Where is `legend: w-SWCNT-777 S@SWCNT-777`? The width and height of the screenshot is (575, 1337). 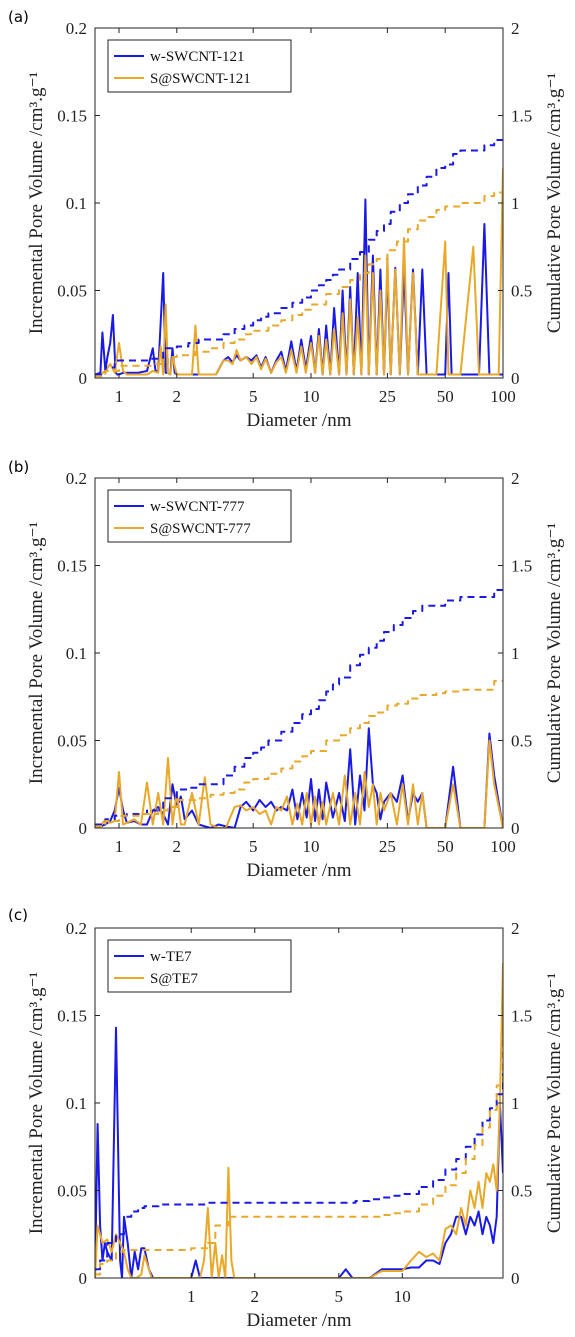
legend: w-SWCNT-777 S@SWCNT-777 is located at coordinates (199, 516).